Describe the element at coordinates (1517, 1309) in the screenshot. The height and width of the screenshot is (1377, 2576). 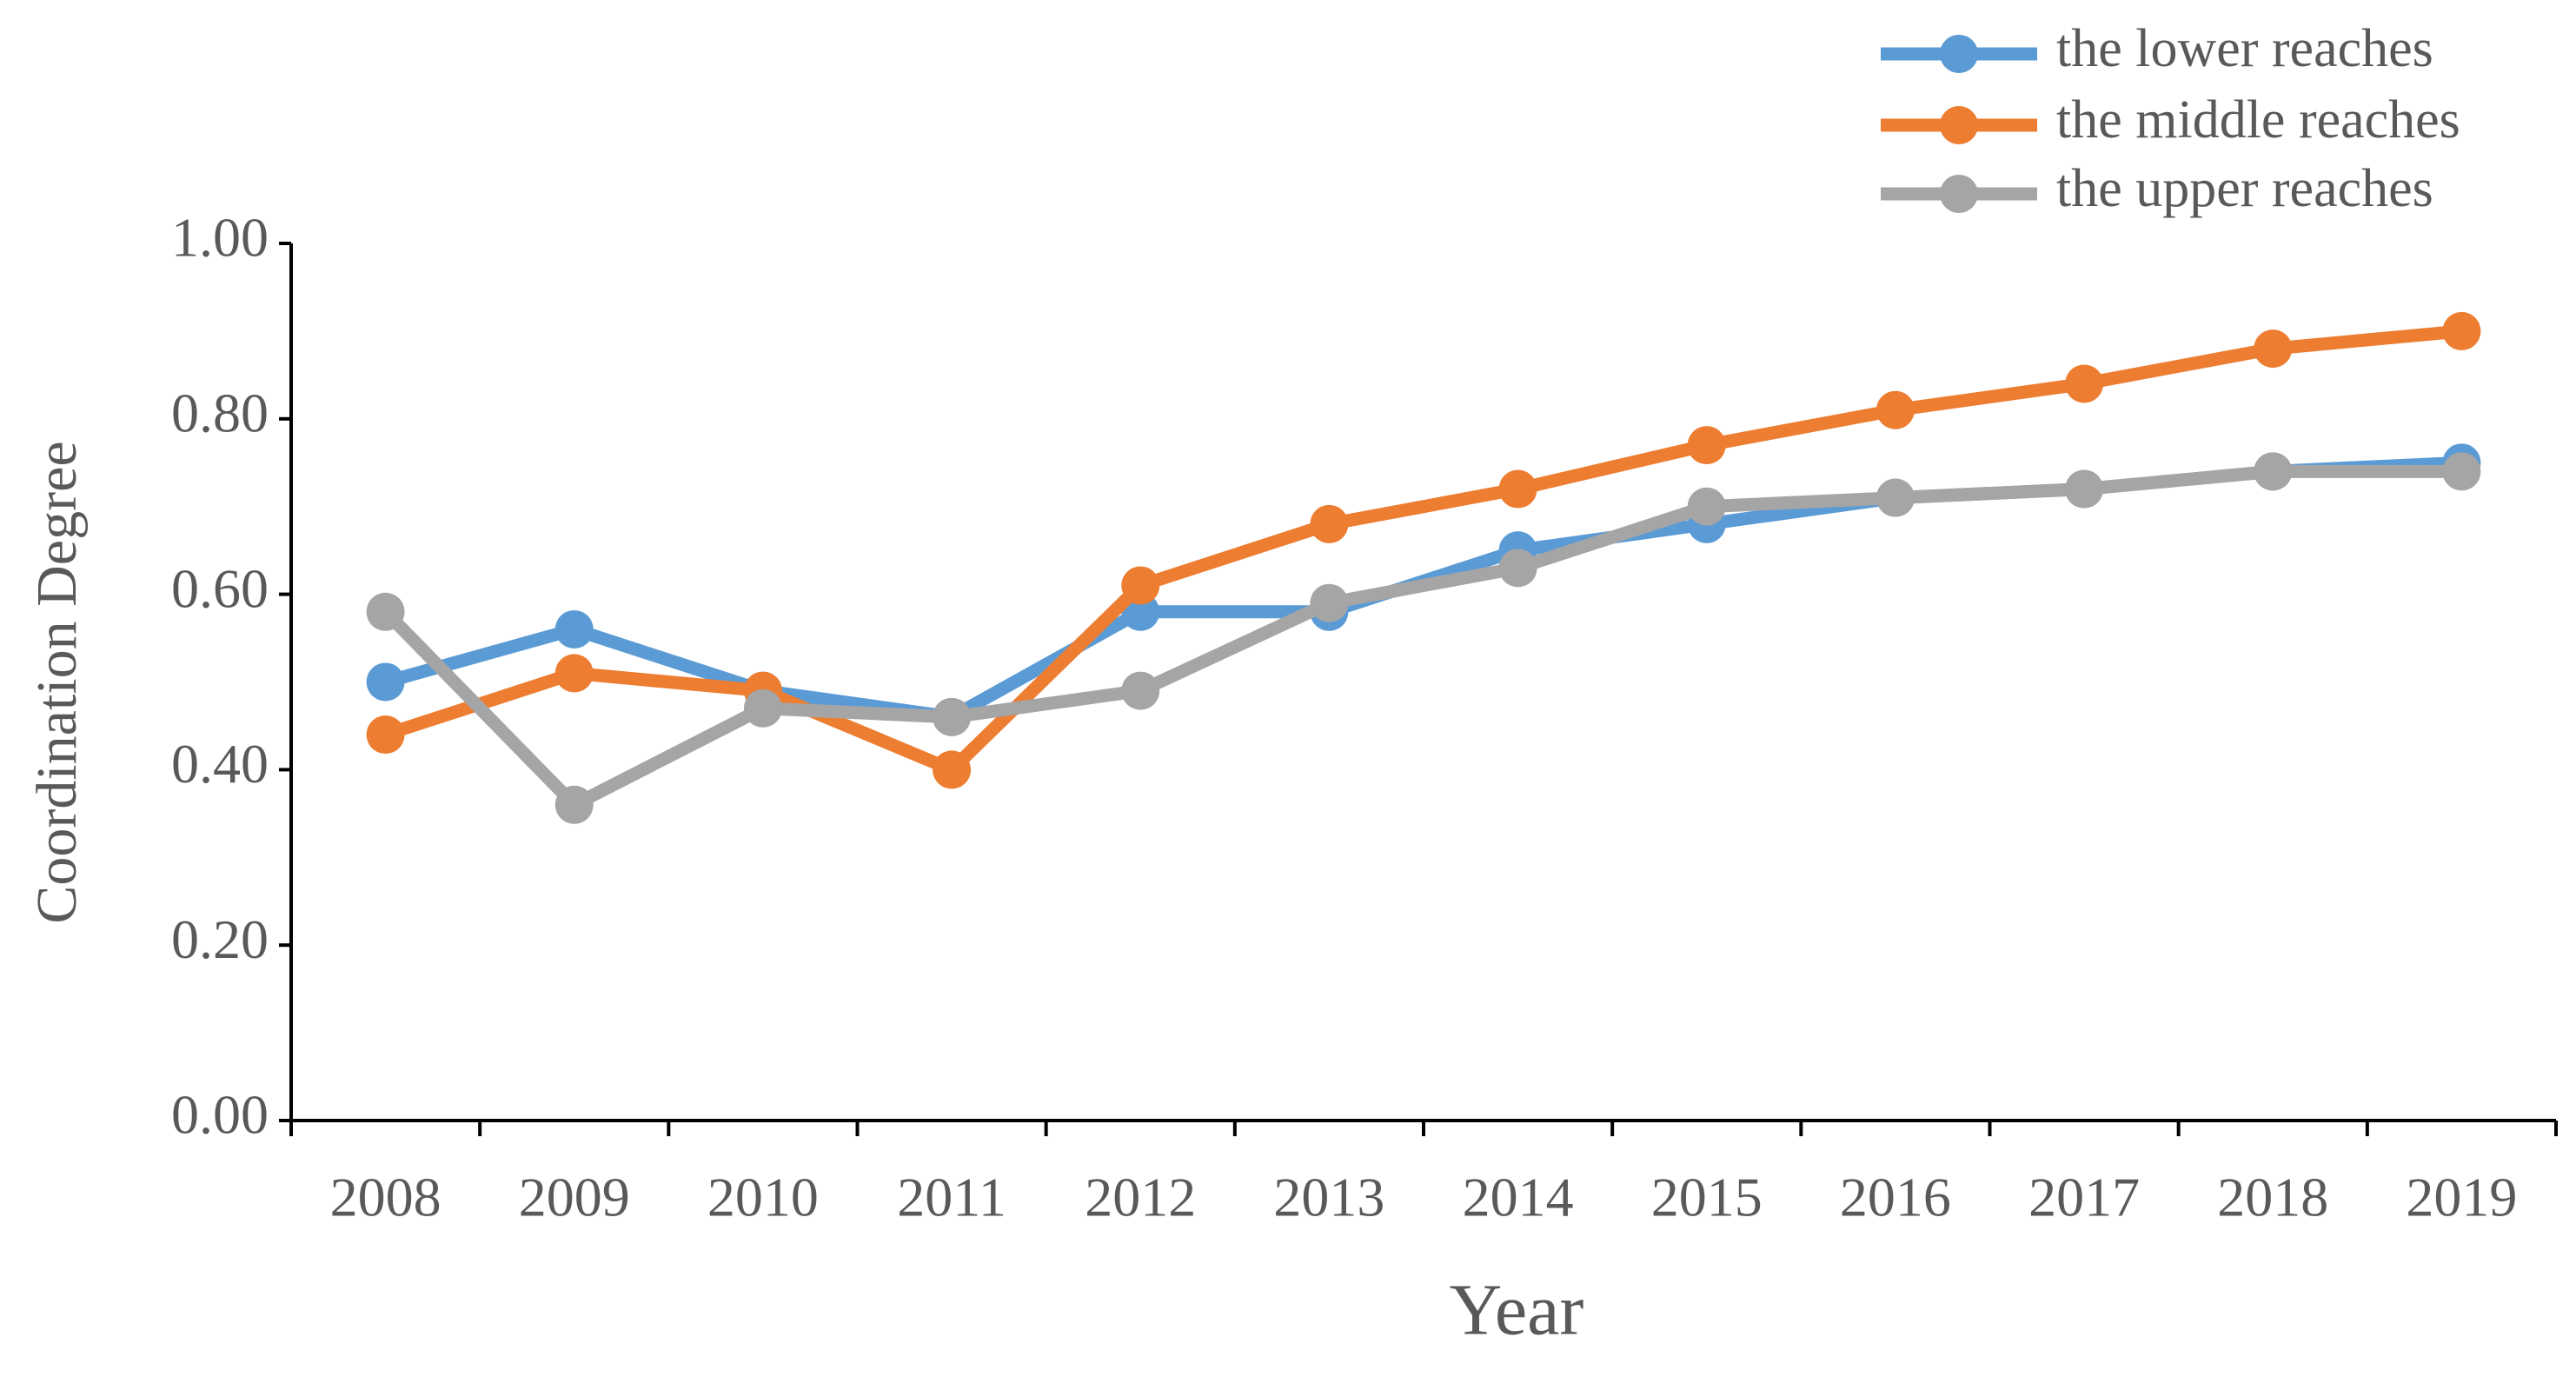
I see `x-axis-title: Year` at that location.